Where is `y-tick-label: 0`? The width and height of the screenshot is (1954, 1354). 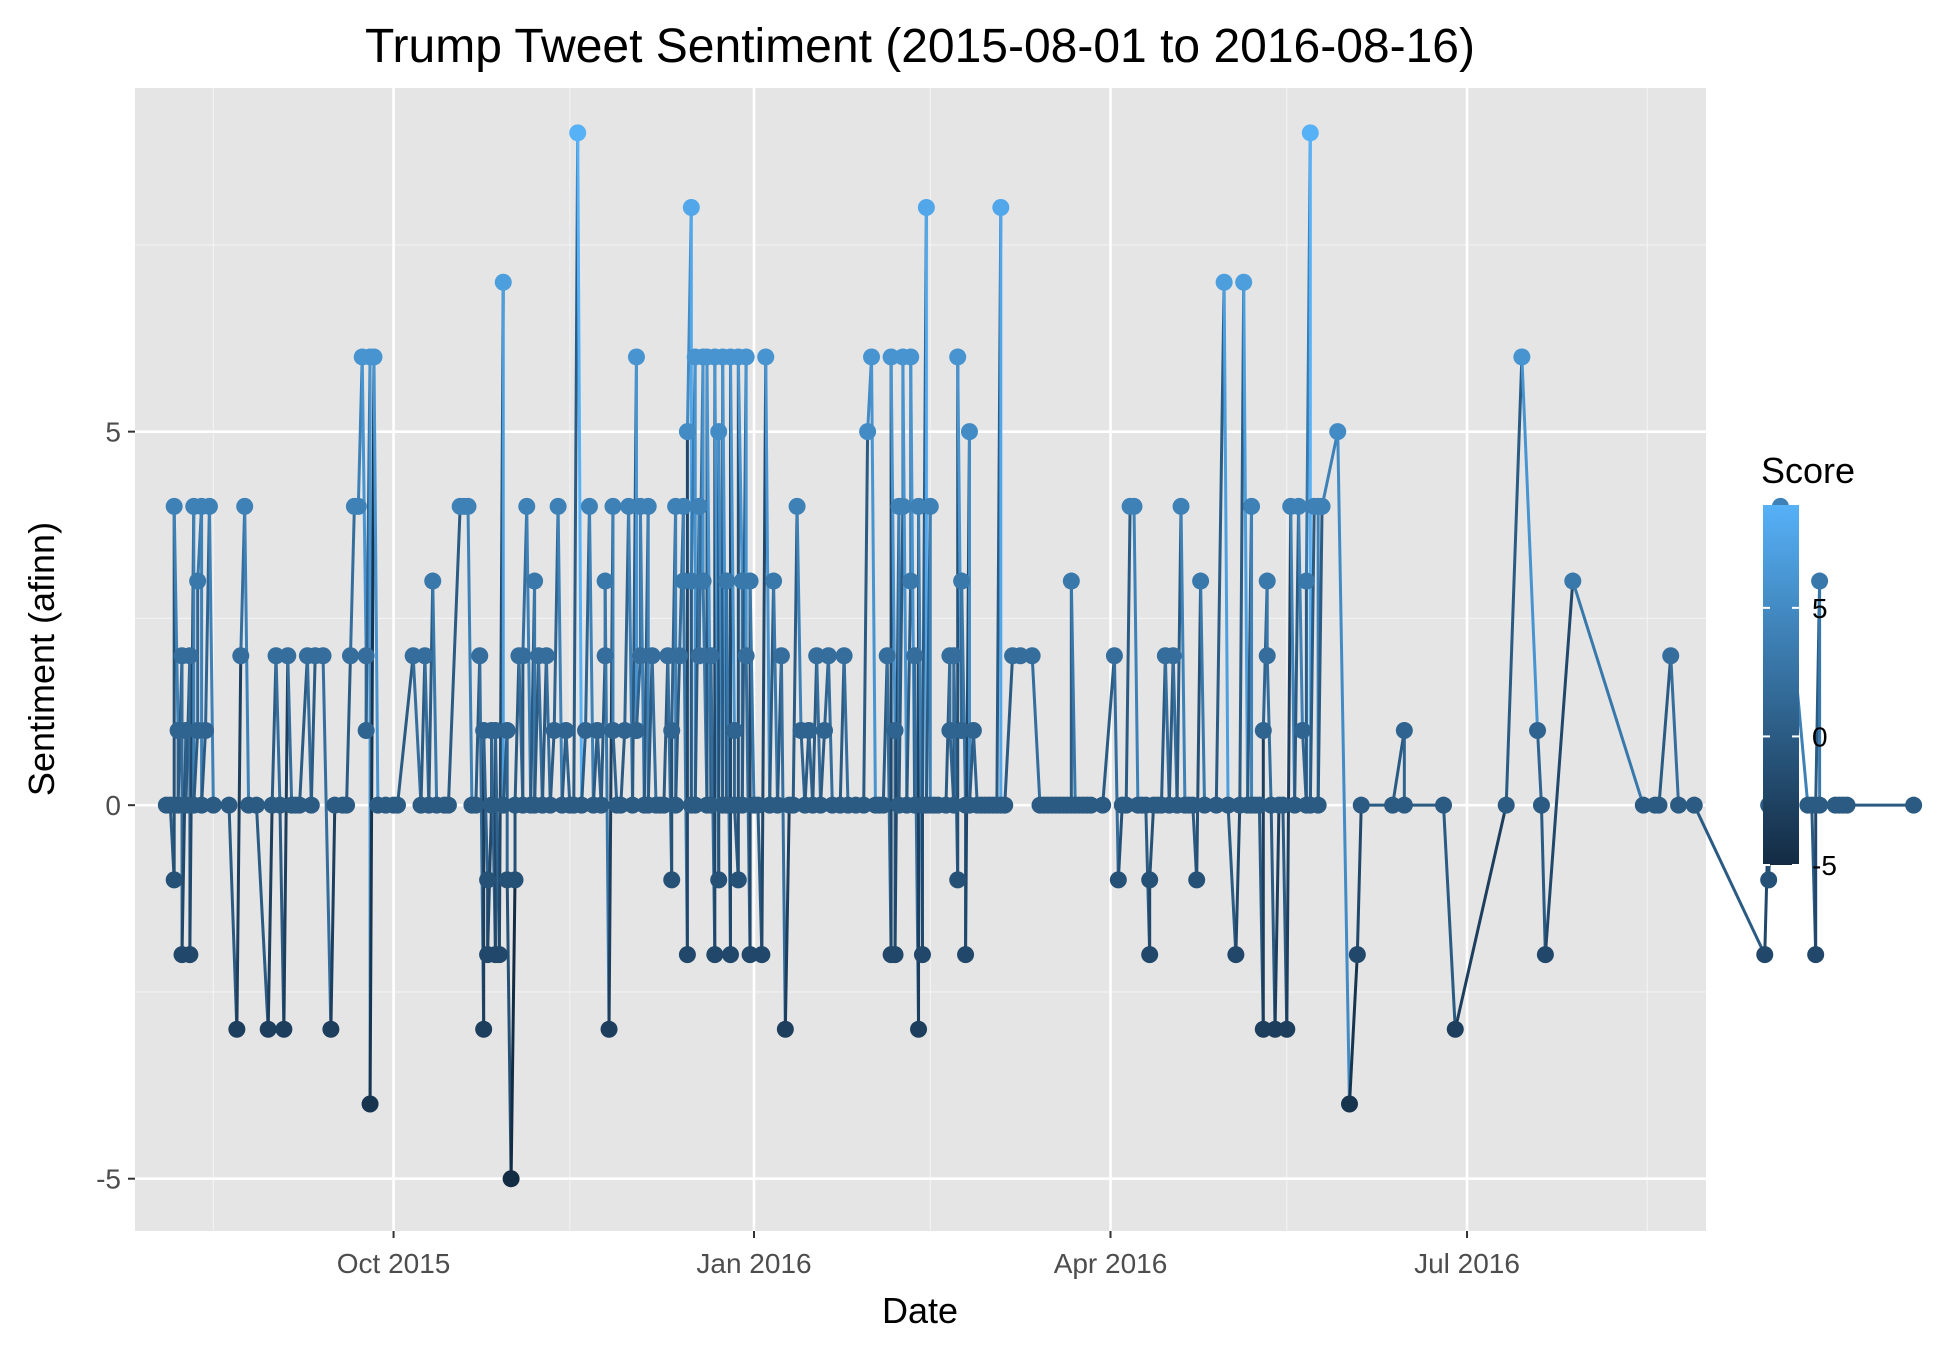 y-tick-label: 0 is located at coordinates (113, 805).